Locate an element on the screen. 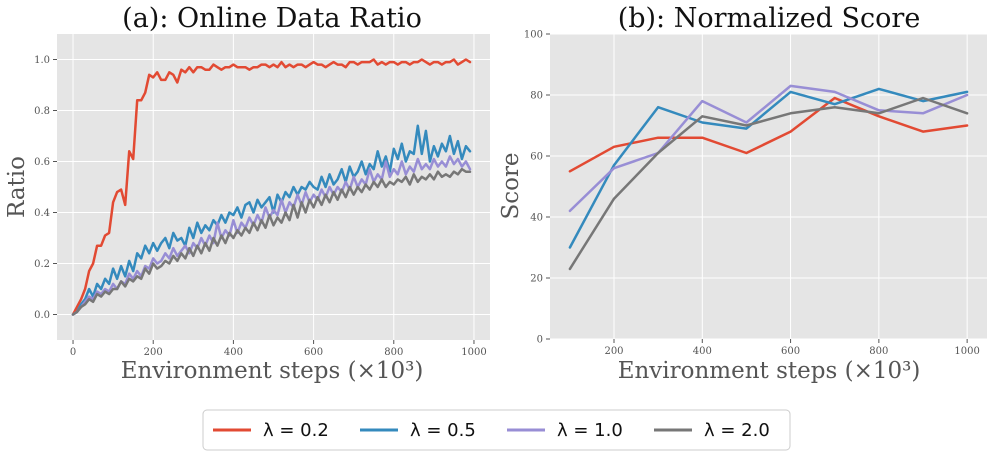 This screenshot has height=454, width=996. chart-title-a: (a): Online Data Ratio is located at coordinates (272, 18).